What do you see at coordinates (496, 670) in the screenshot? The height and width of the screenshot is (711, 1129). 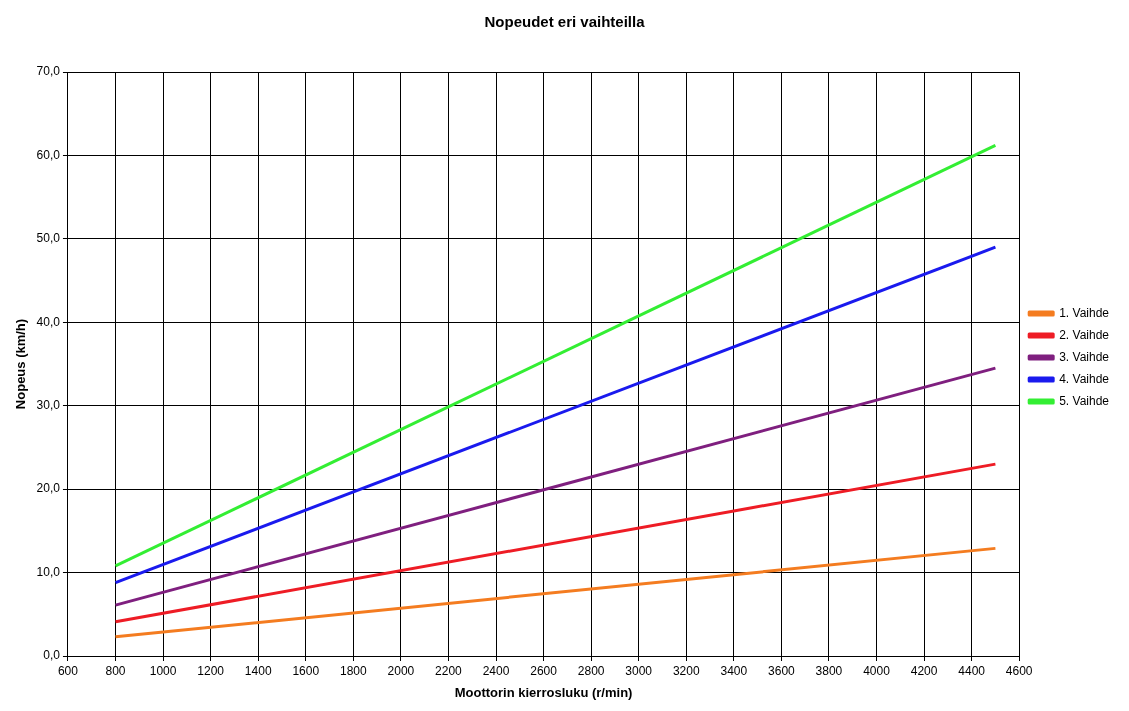 I see `x-tick-label: 2400` at bounding box center [496, 670].